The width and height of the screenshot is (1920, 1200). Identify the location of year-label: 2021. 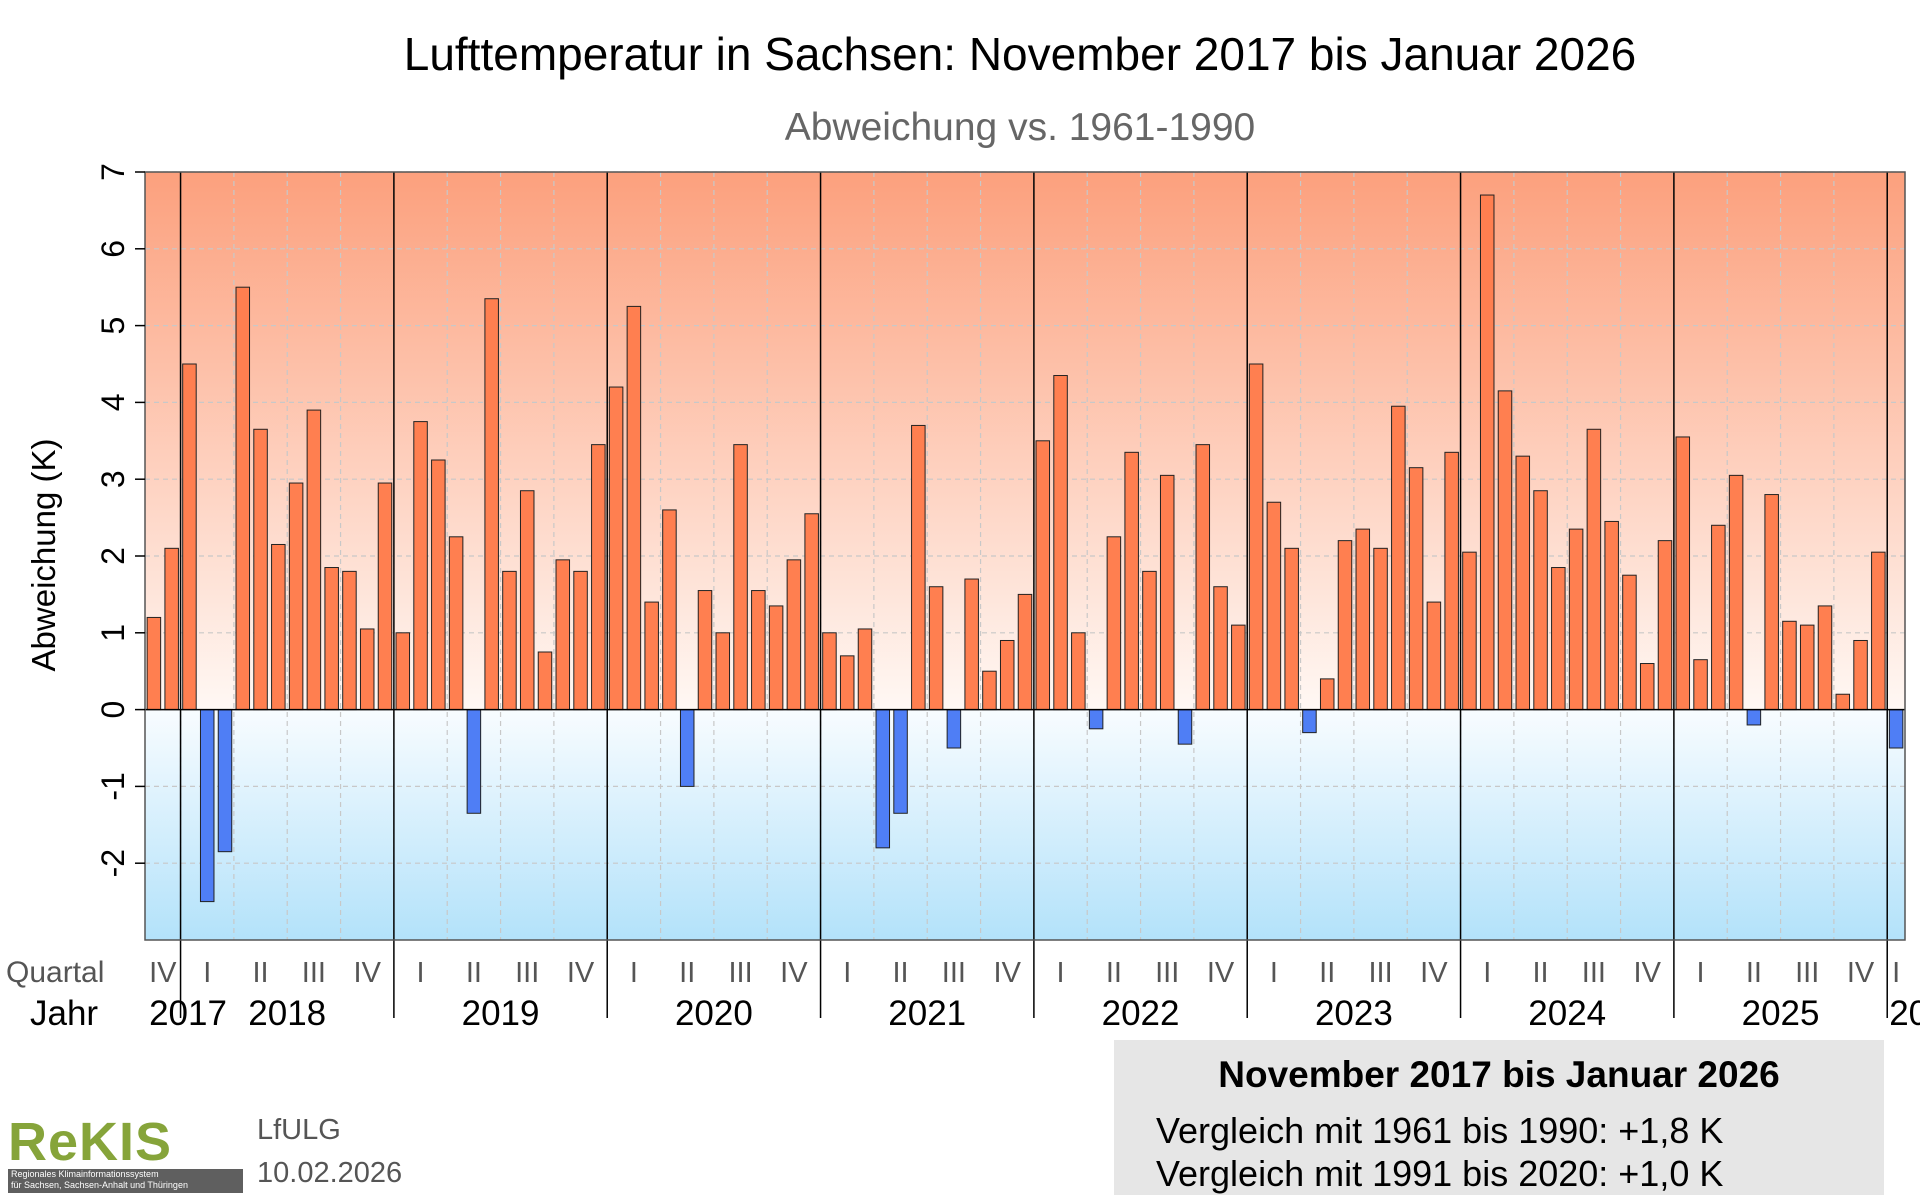
(927, 1013).